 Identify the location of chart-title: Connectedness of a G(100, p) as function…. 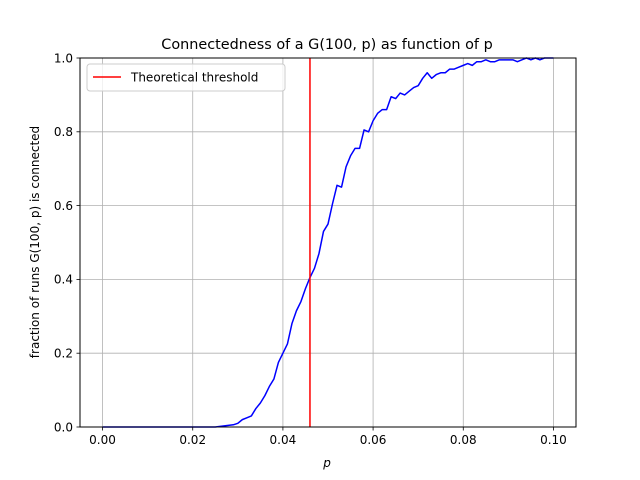
(326, 45).